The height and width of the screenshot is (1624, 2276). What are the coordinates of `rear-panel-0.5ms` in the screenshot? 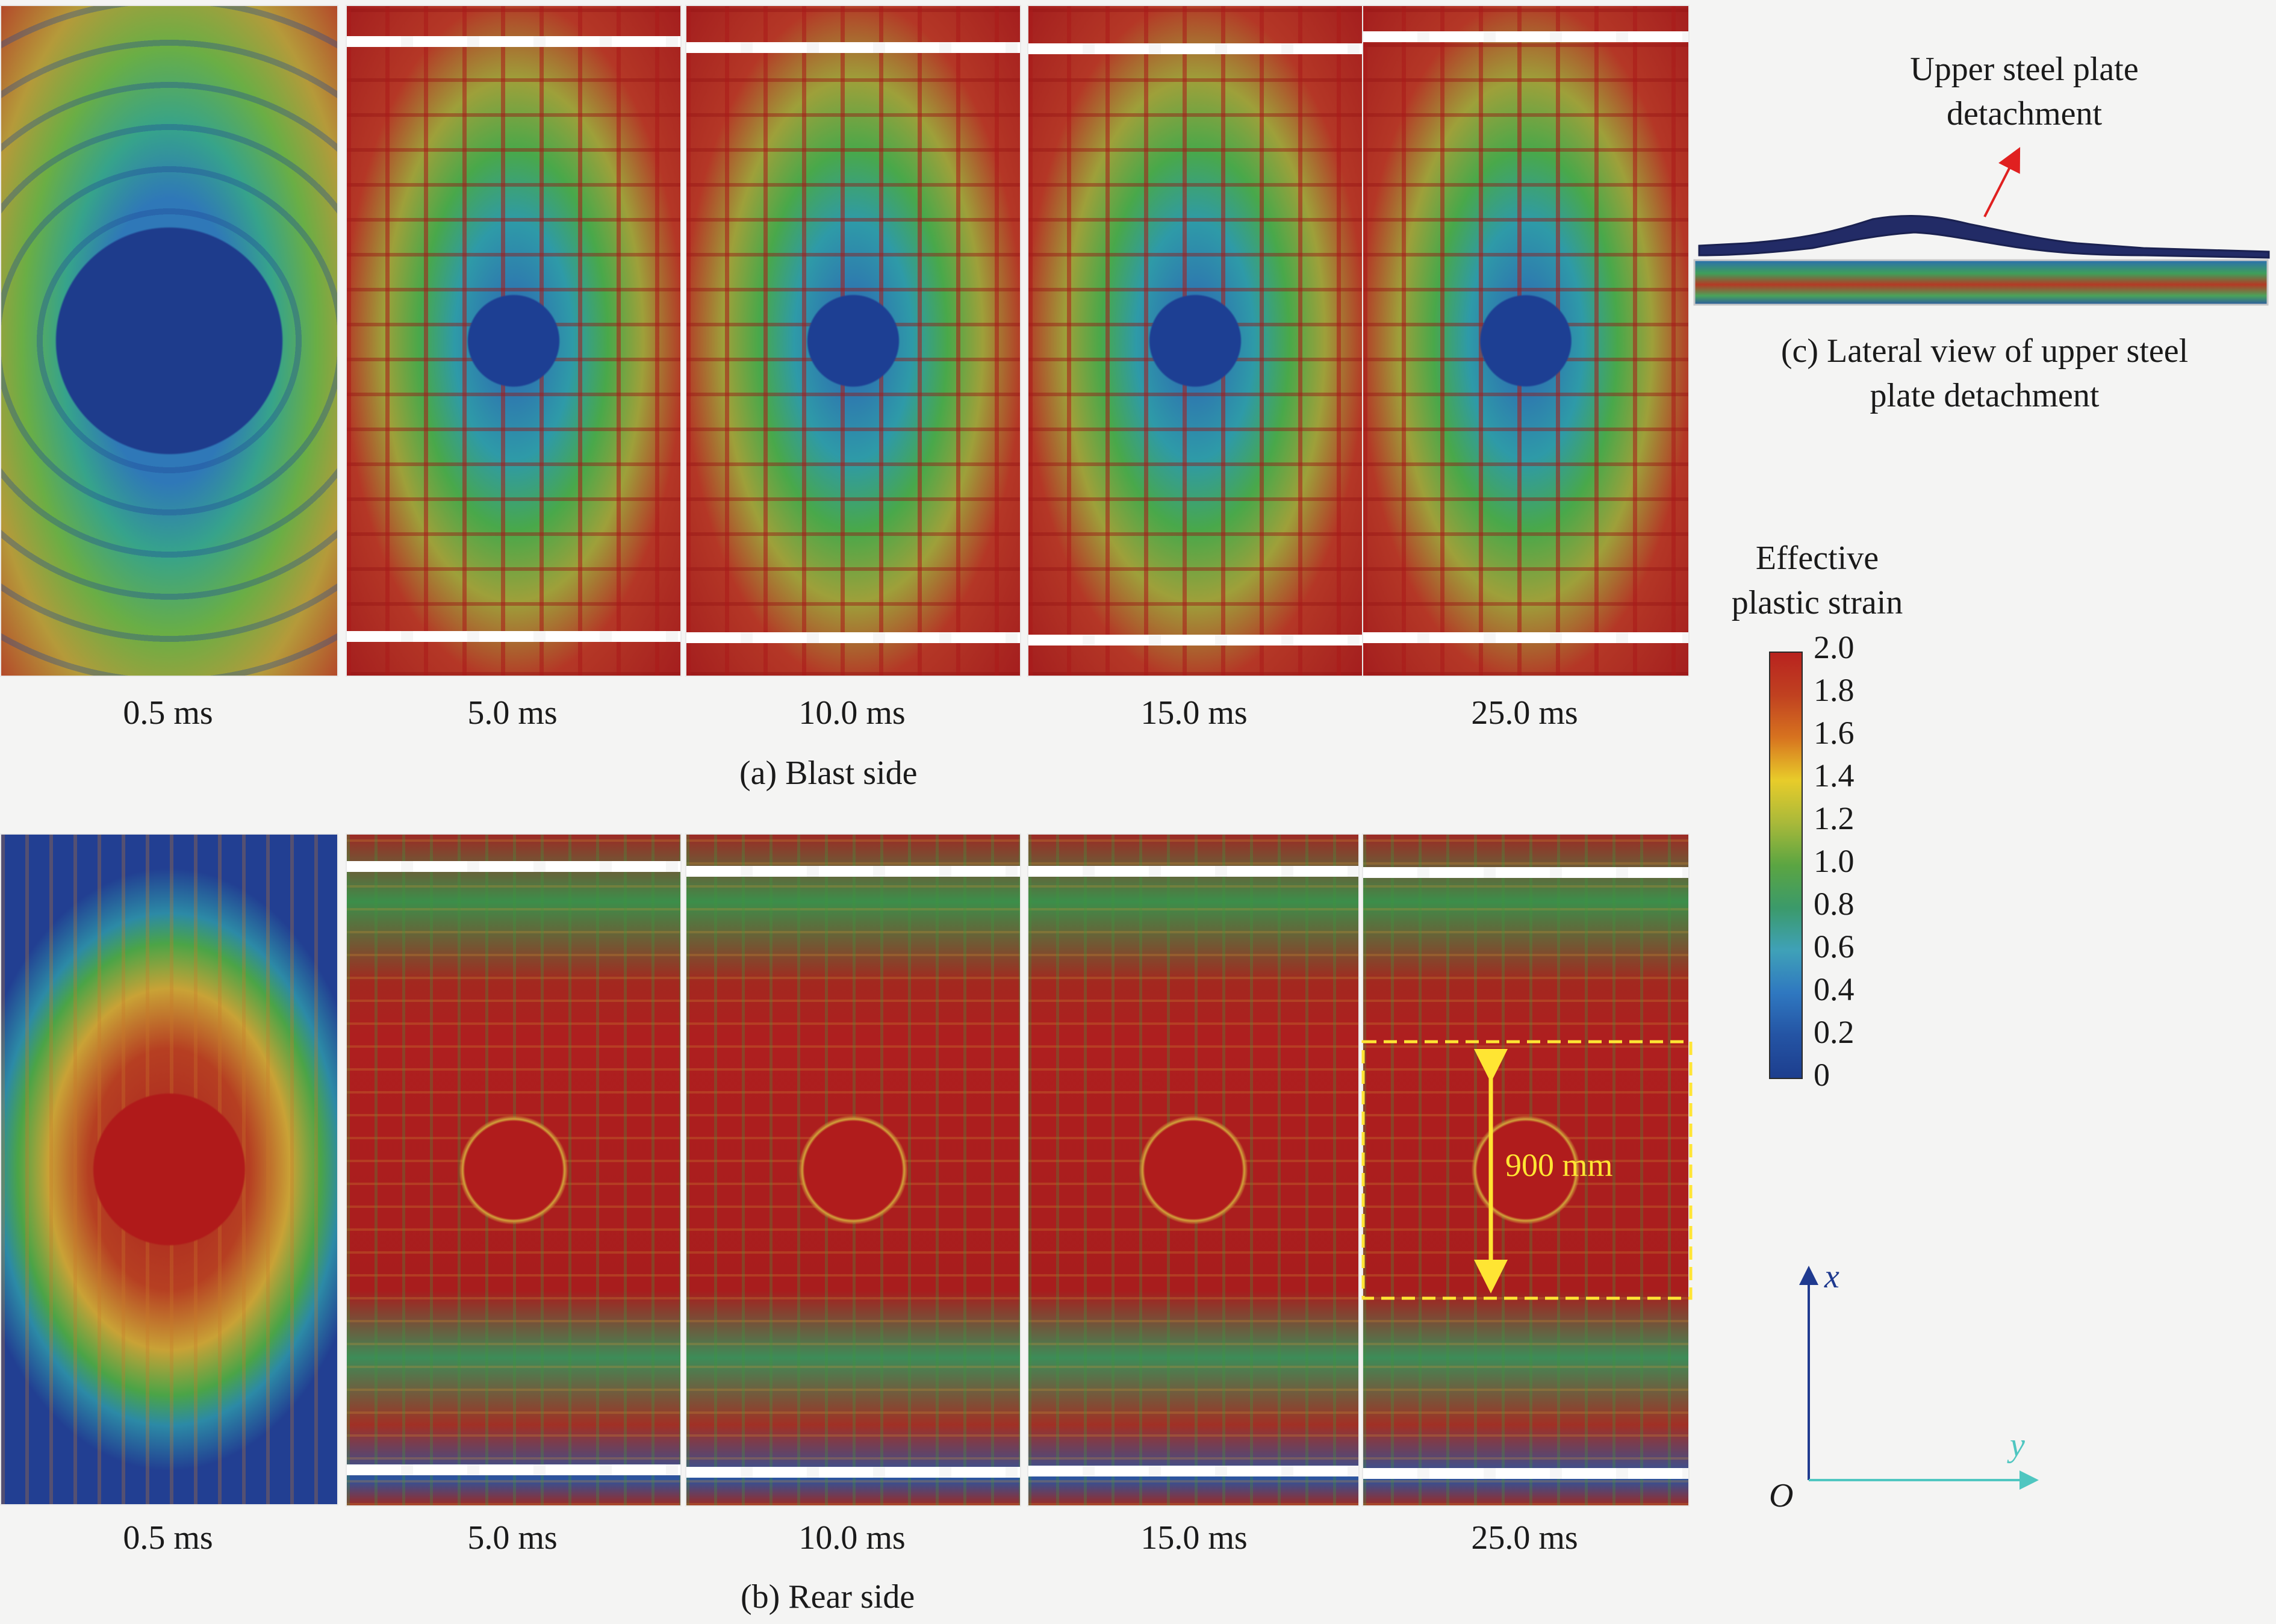 It's located at (169, 1169).